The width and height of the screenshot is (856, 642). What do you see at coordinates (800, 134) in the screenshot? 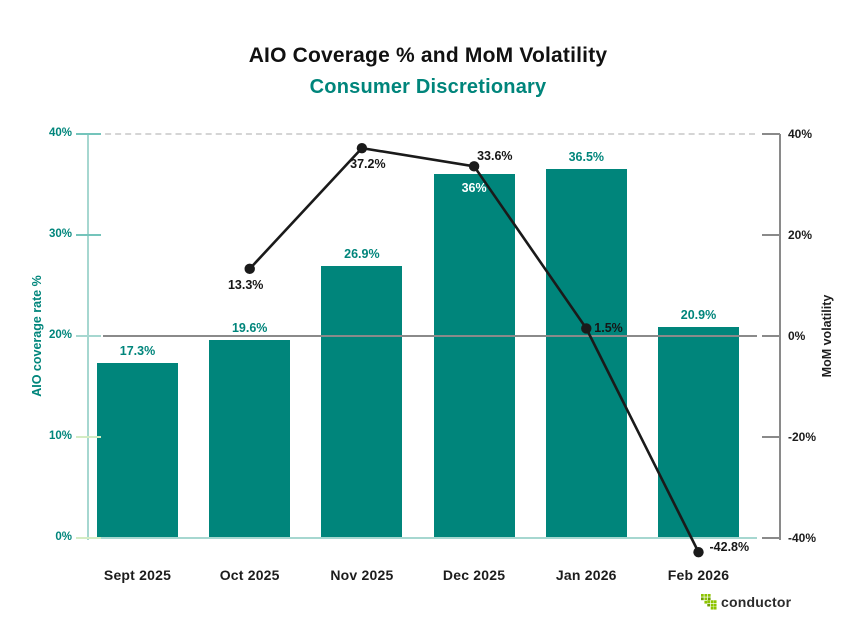
I see `right-axis-tick-label: 40%` at bounding box center [800, 134].